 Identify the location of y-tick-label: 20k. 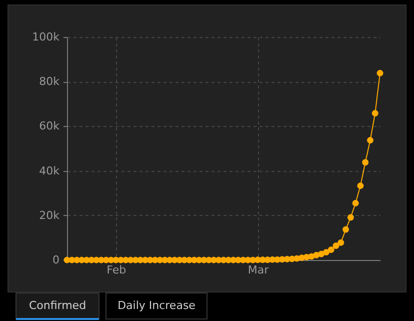
(49, 215).